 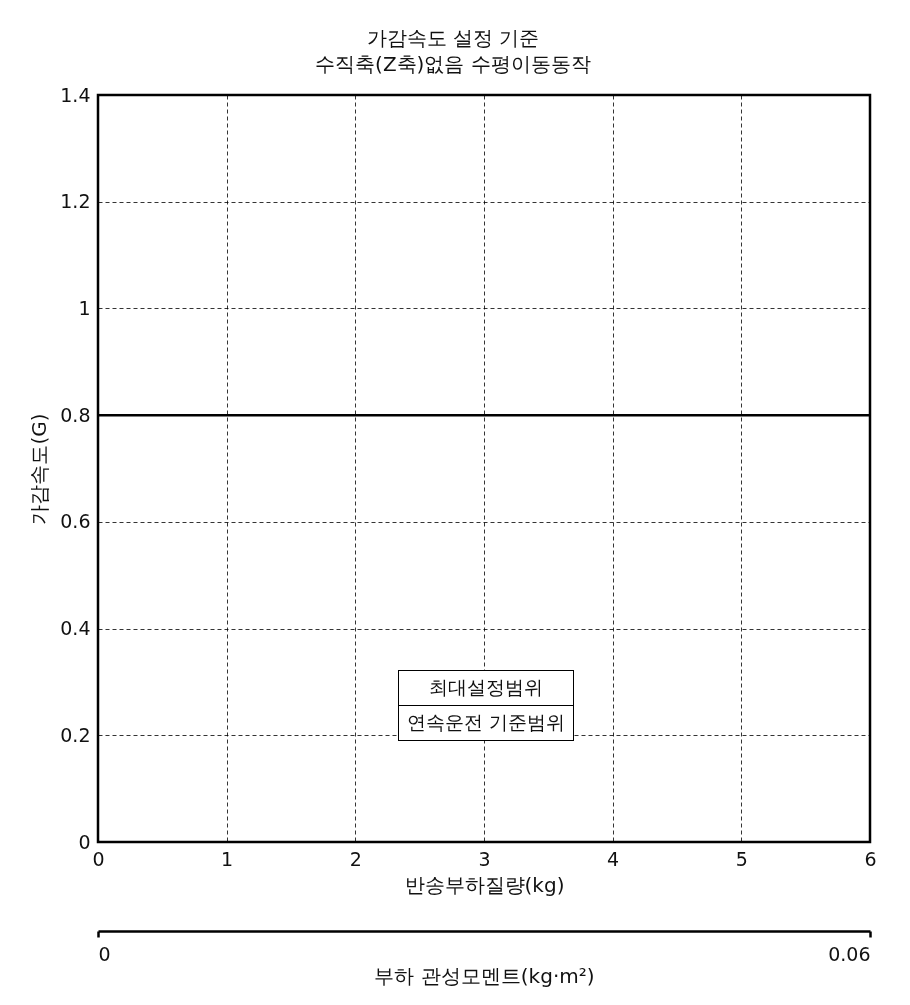 I want to click on y-tick-label: 1, so click(x=84, y=307).